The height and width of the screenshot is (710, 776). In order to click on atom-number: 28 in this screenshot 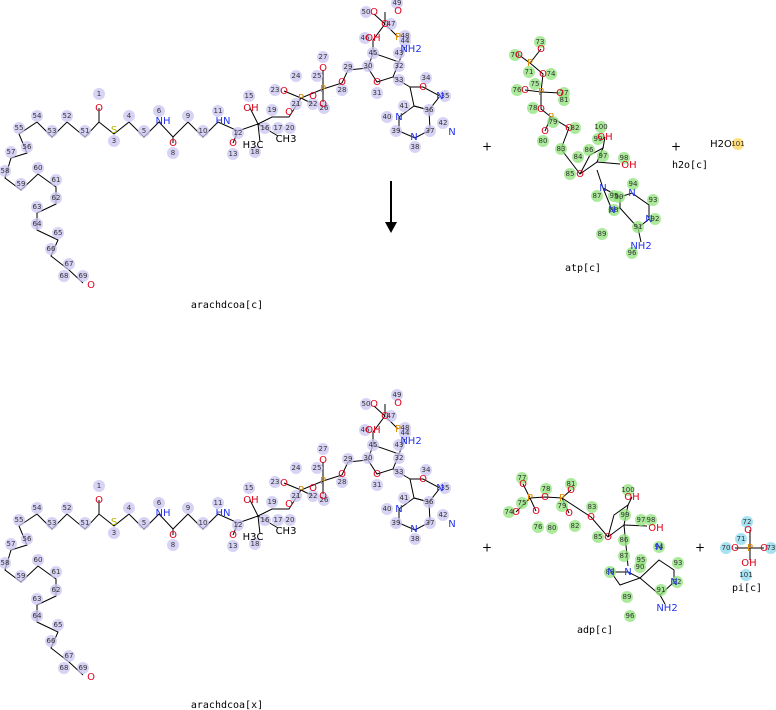, I will do `click(342, 482)`.